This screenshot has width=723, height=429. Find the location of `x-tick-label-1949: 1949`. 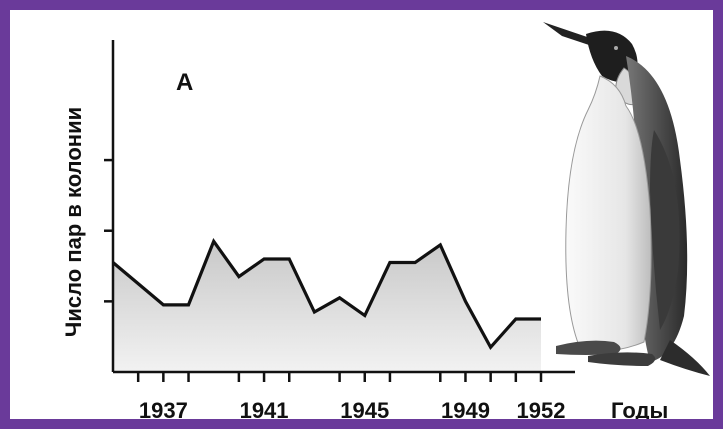

x-tick-label-1949: 1949 is located at coordinates (465, 408).